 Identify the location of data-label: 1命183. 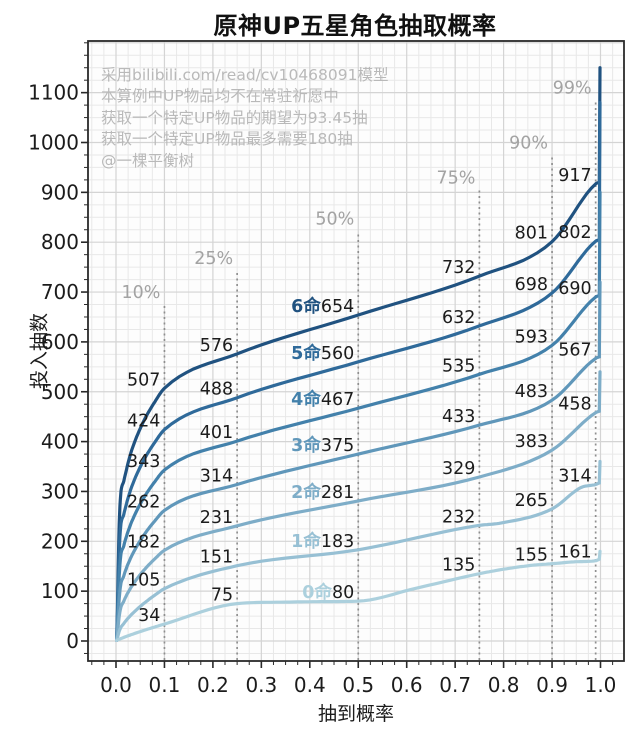
(322, 541).